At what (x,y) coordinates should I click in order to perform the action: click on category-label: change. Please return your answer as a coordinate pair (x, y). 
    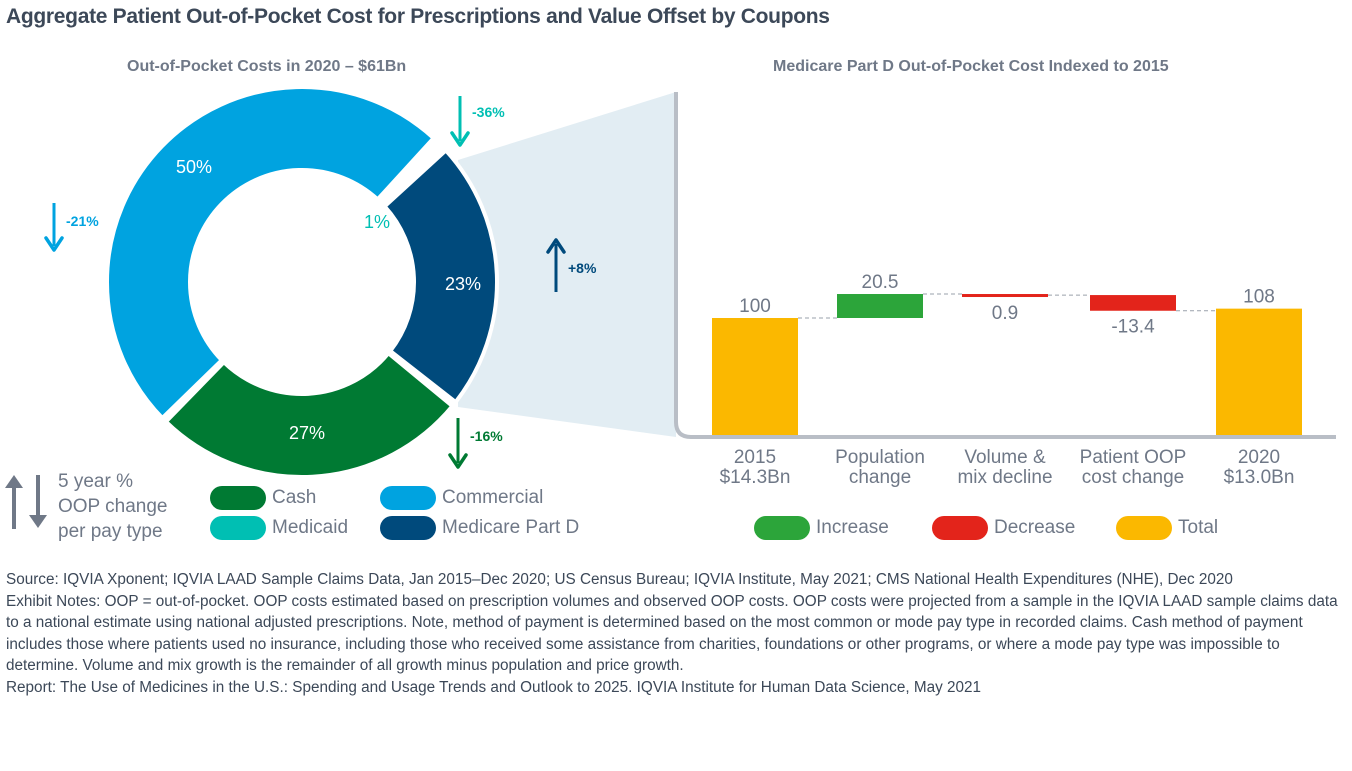
    Looking at the image, I should click on (880, 477).